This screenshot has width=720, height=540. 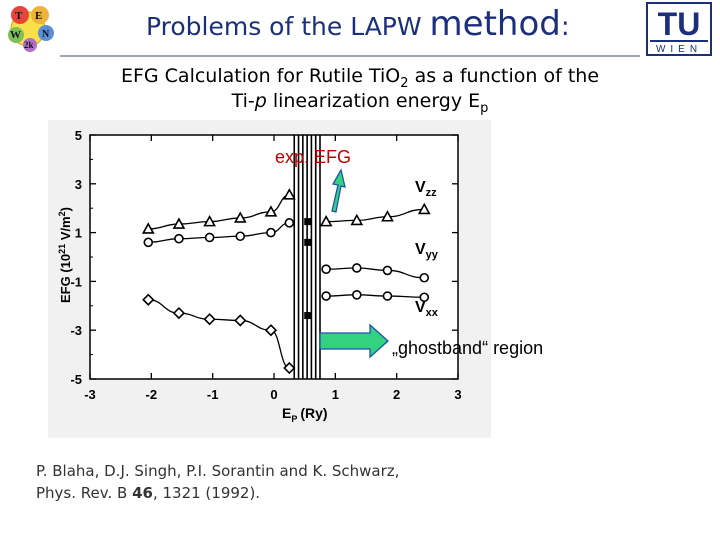 What do you see at coordinates (432, 193) in the screenshot?
I see `label-vzz-sub: zz` at bounding box center [432, 193].